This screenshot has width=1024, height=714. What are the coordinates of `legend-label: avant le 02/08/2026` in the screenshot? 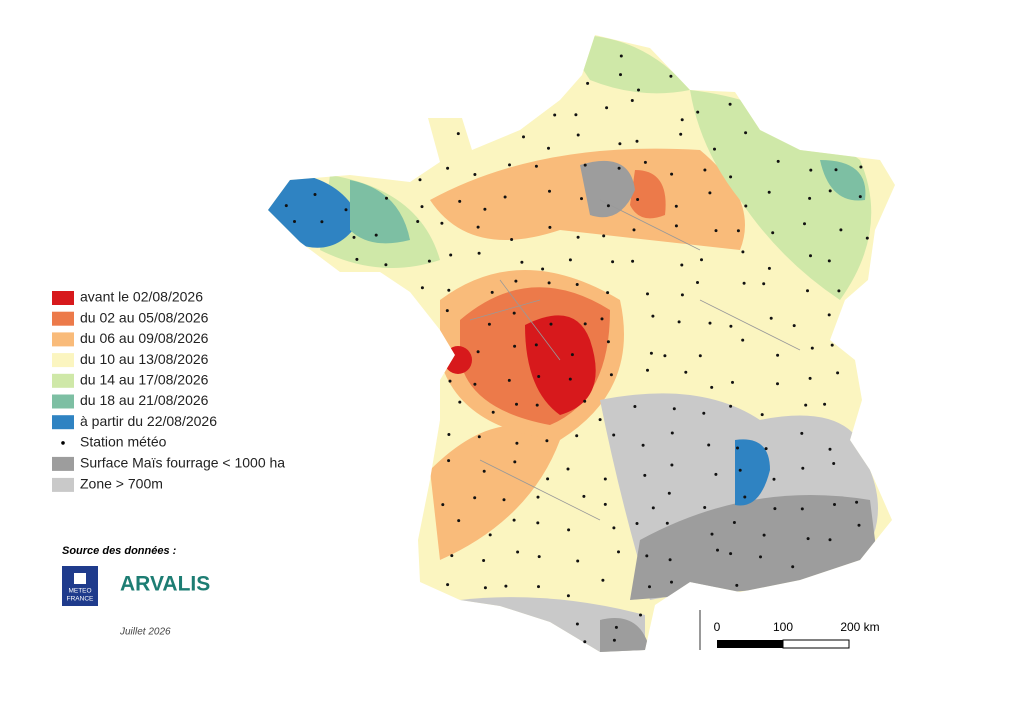 It's located at (141, 297).